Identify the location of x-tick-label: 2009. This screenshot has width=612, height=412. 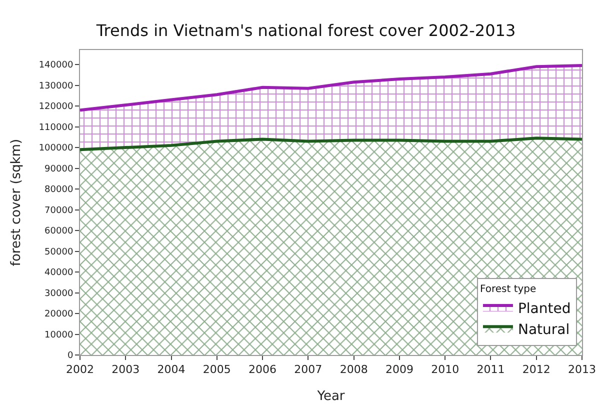
(399, 369).